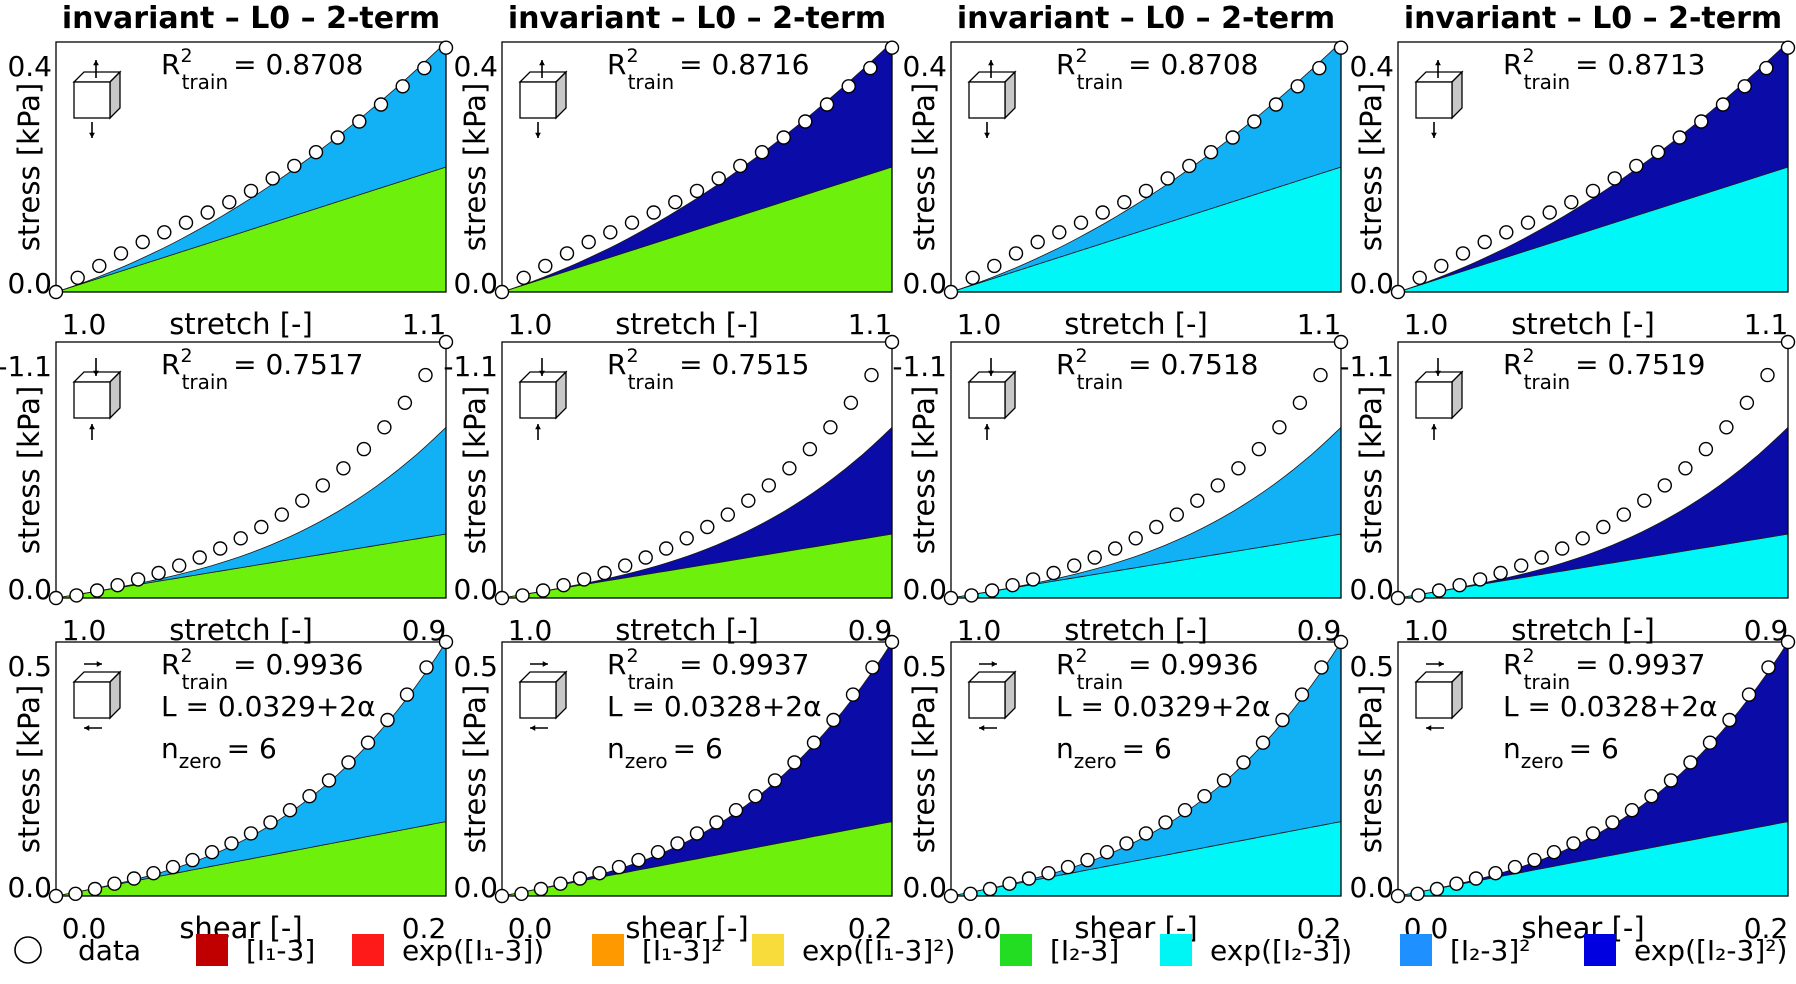 This screenshot has width=1796, height=984. What do you see at coordinates (714, 706) in the screenshot?
I see `l-annotation: L = 0.0328+2α` at bounding box center [714, 706].